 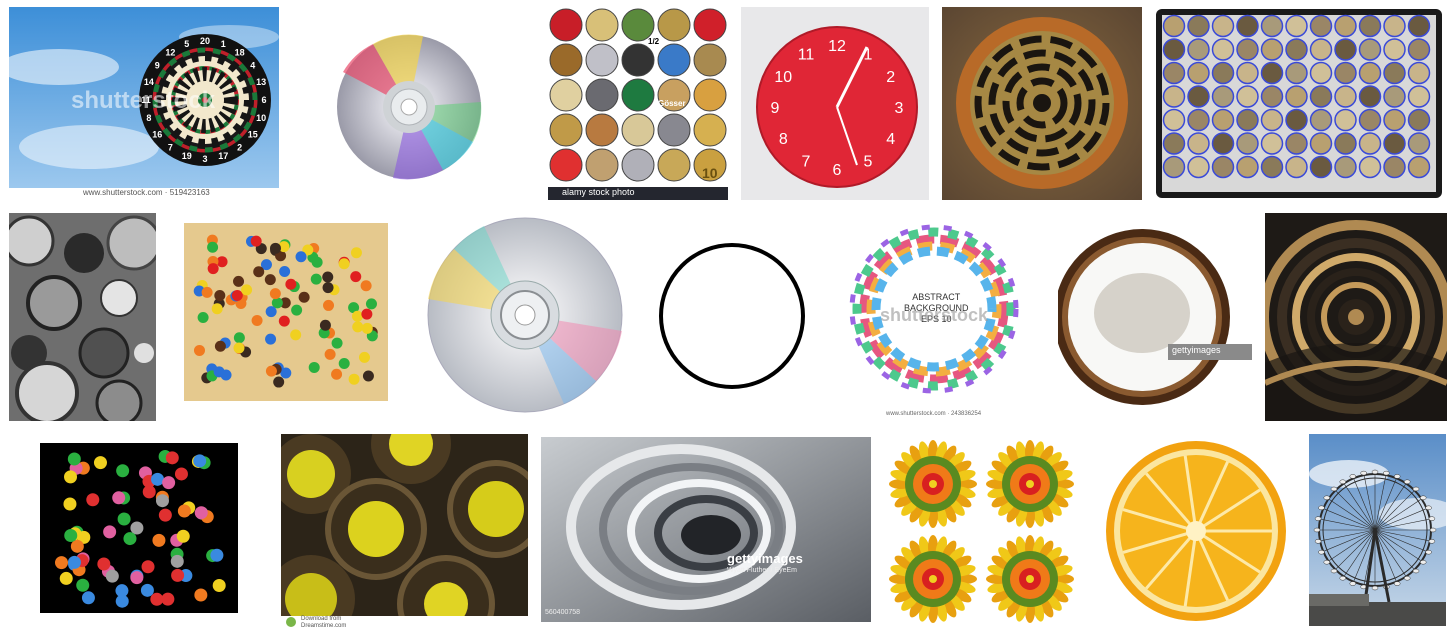 What do you see at coordinates (253, 135) in the screenshot?
I see `dartboard-number: 15` at bounding box center [253, 135].